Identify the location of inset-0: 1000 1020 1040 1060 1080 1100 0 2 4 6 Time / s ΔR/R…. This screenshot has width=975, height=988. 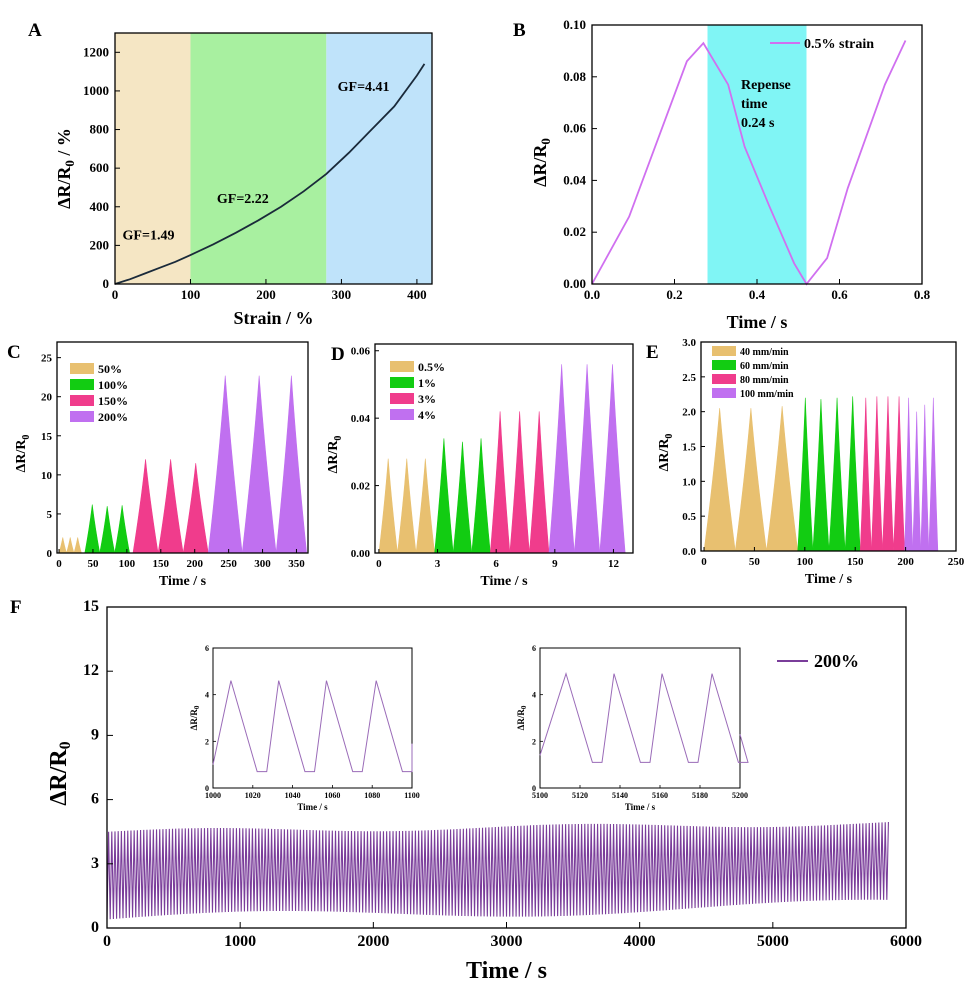
(304, 728).